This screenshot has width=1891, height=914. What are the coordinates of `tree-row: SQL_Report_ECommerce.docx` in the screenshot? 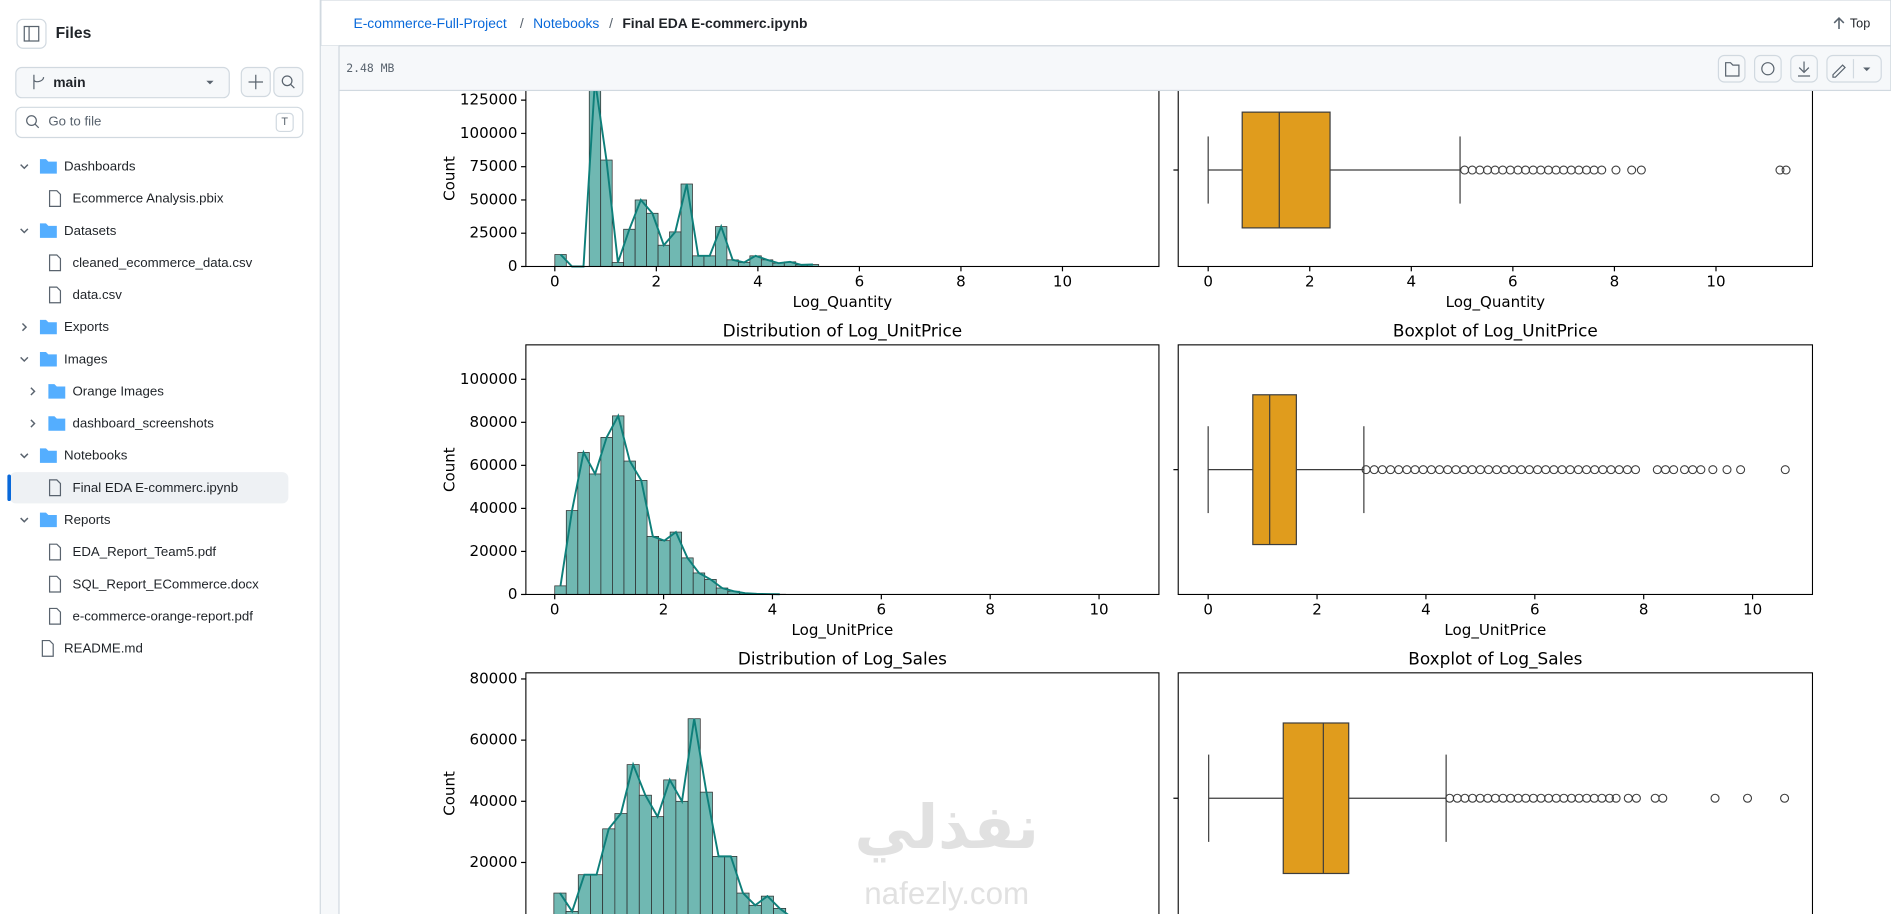 It's located at (154, 584).